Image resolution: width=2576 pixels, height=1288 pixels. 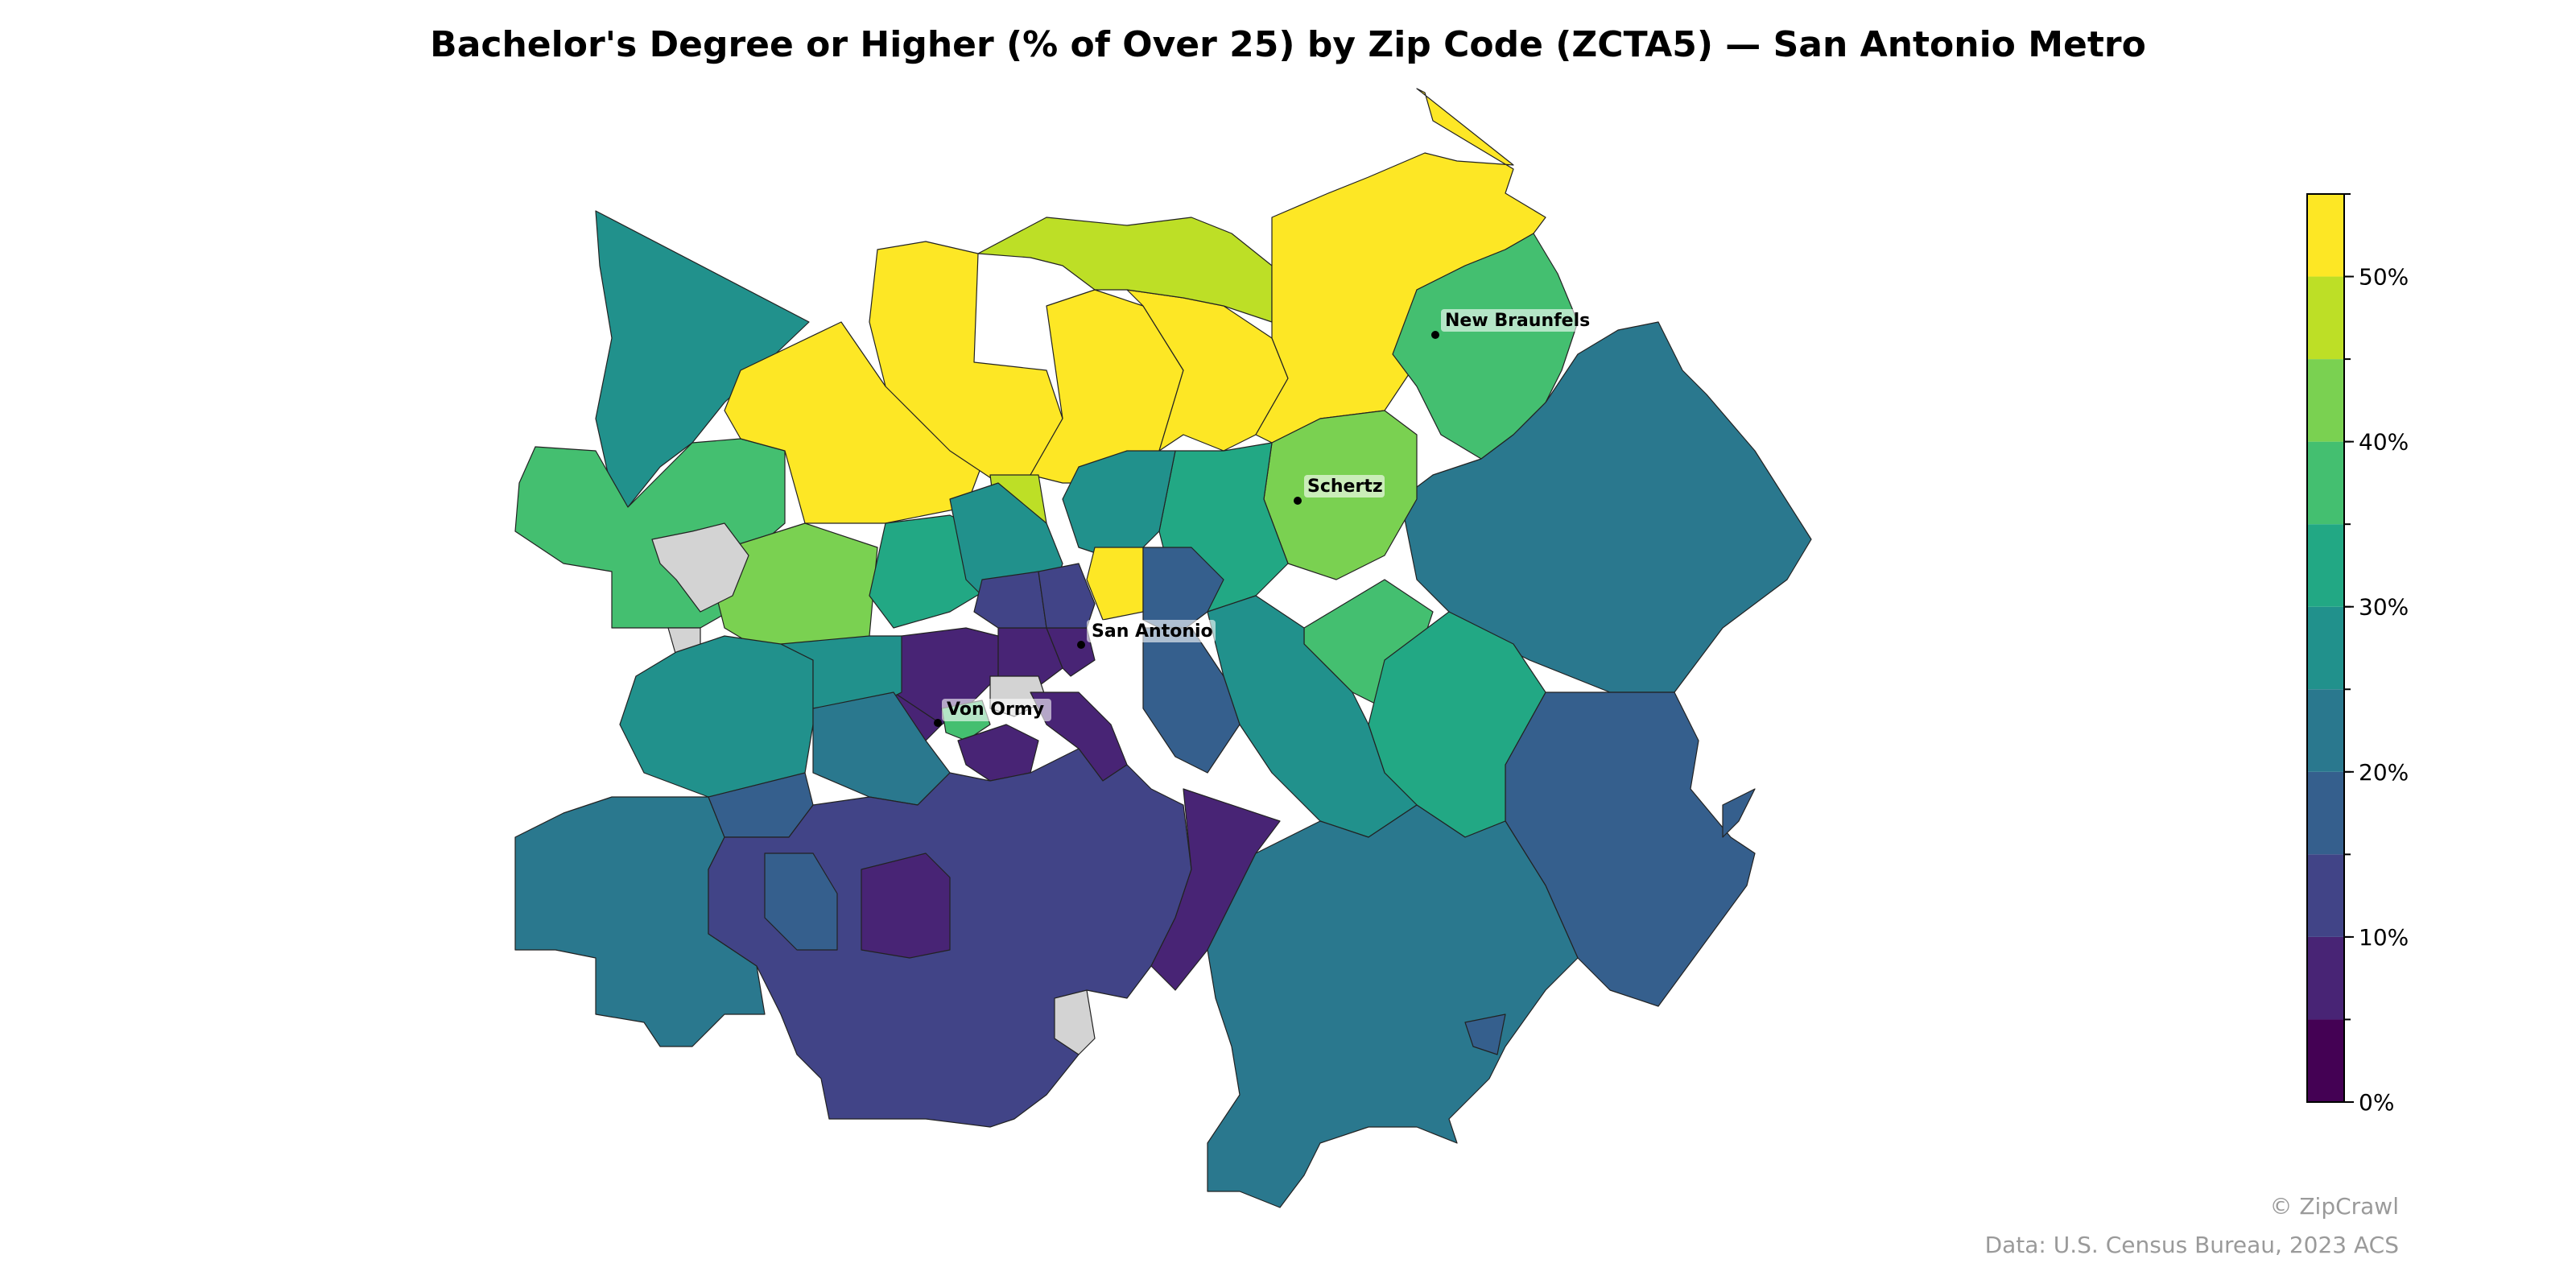 I want to click on colorbar-bins, so click(x=2325, y=648).